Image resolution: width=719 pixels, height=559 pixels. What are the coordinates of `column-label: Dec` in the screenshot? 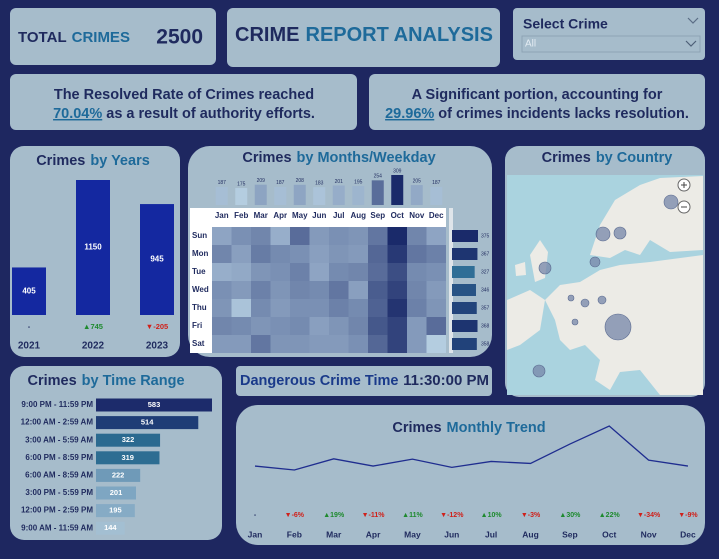 It's located at (436, 215).